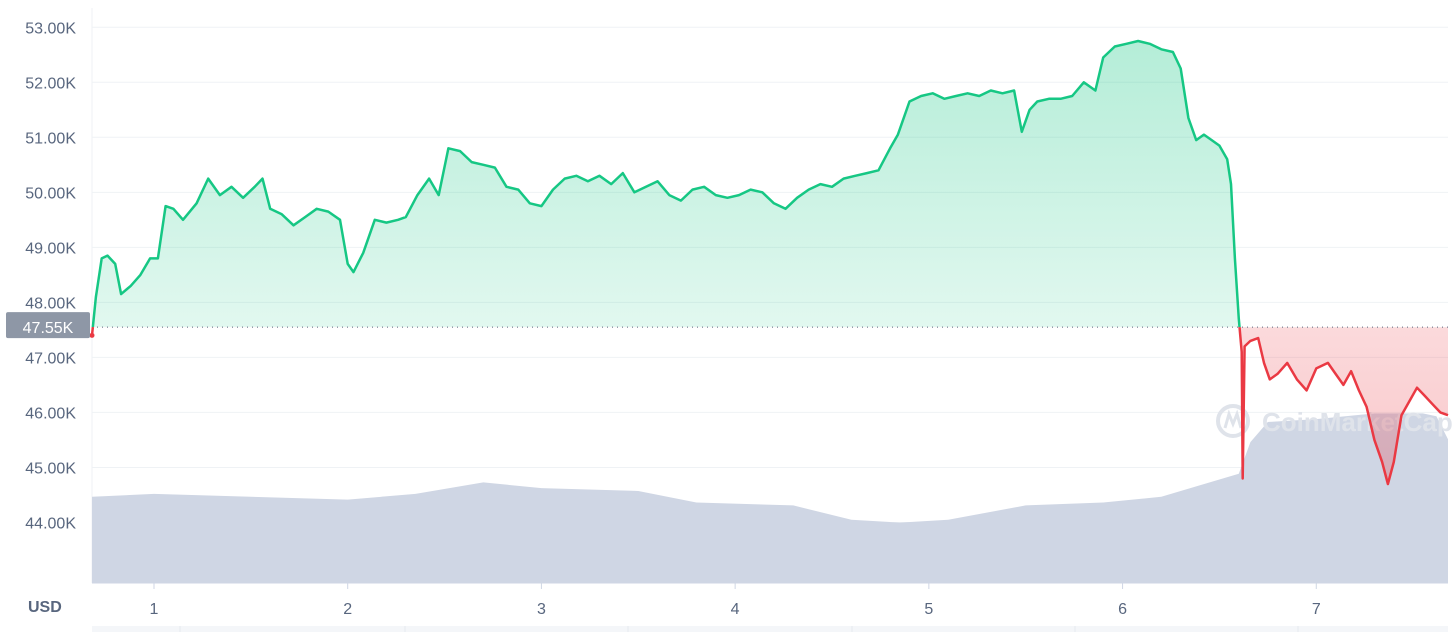 This screenshot has height=637, width=1456. I want to click on y-tick-label: 50.00K, so click(50, 193).